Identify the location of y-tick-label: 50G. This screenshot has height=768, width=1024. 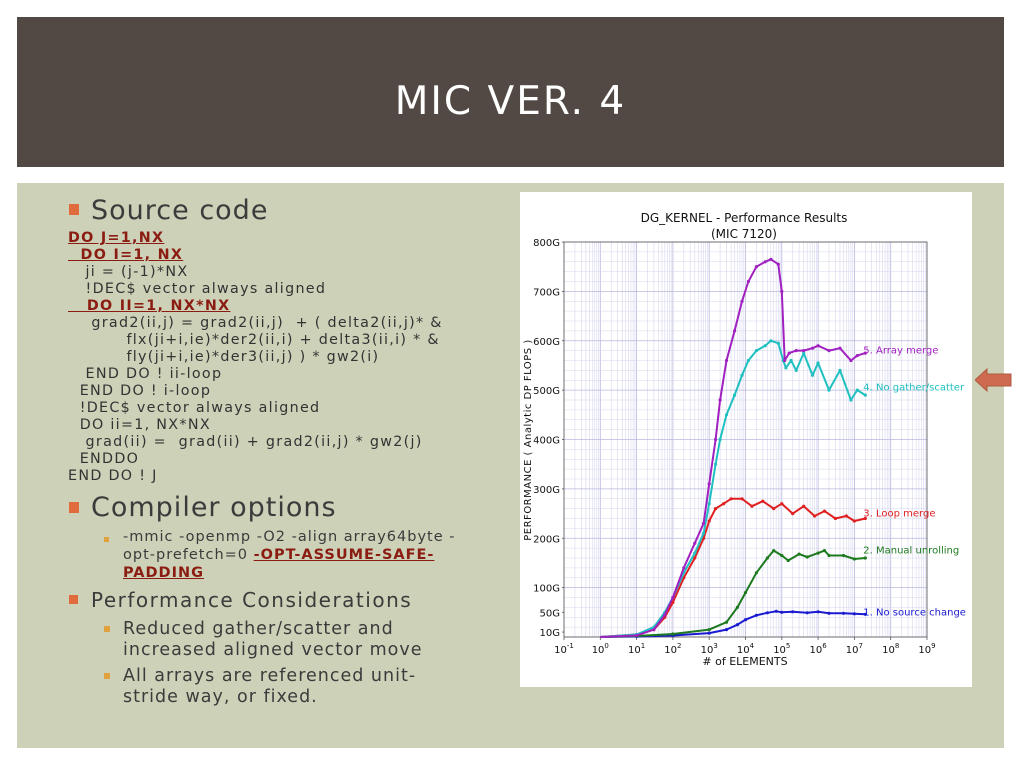
(550, 613).